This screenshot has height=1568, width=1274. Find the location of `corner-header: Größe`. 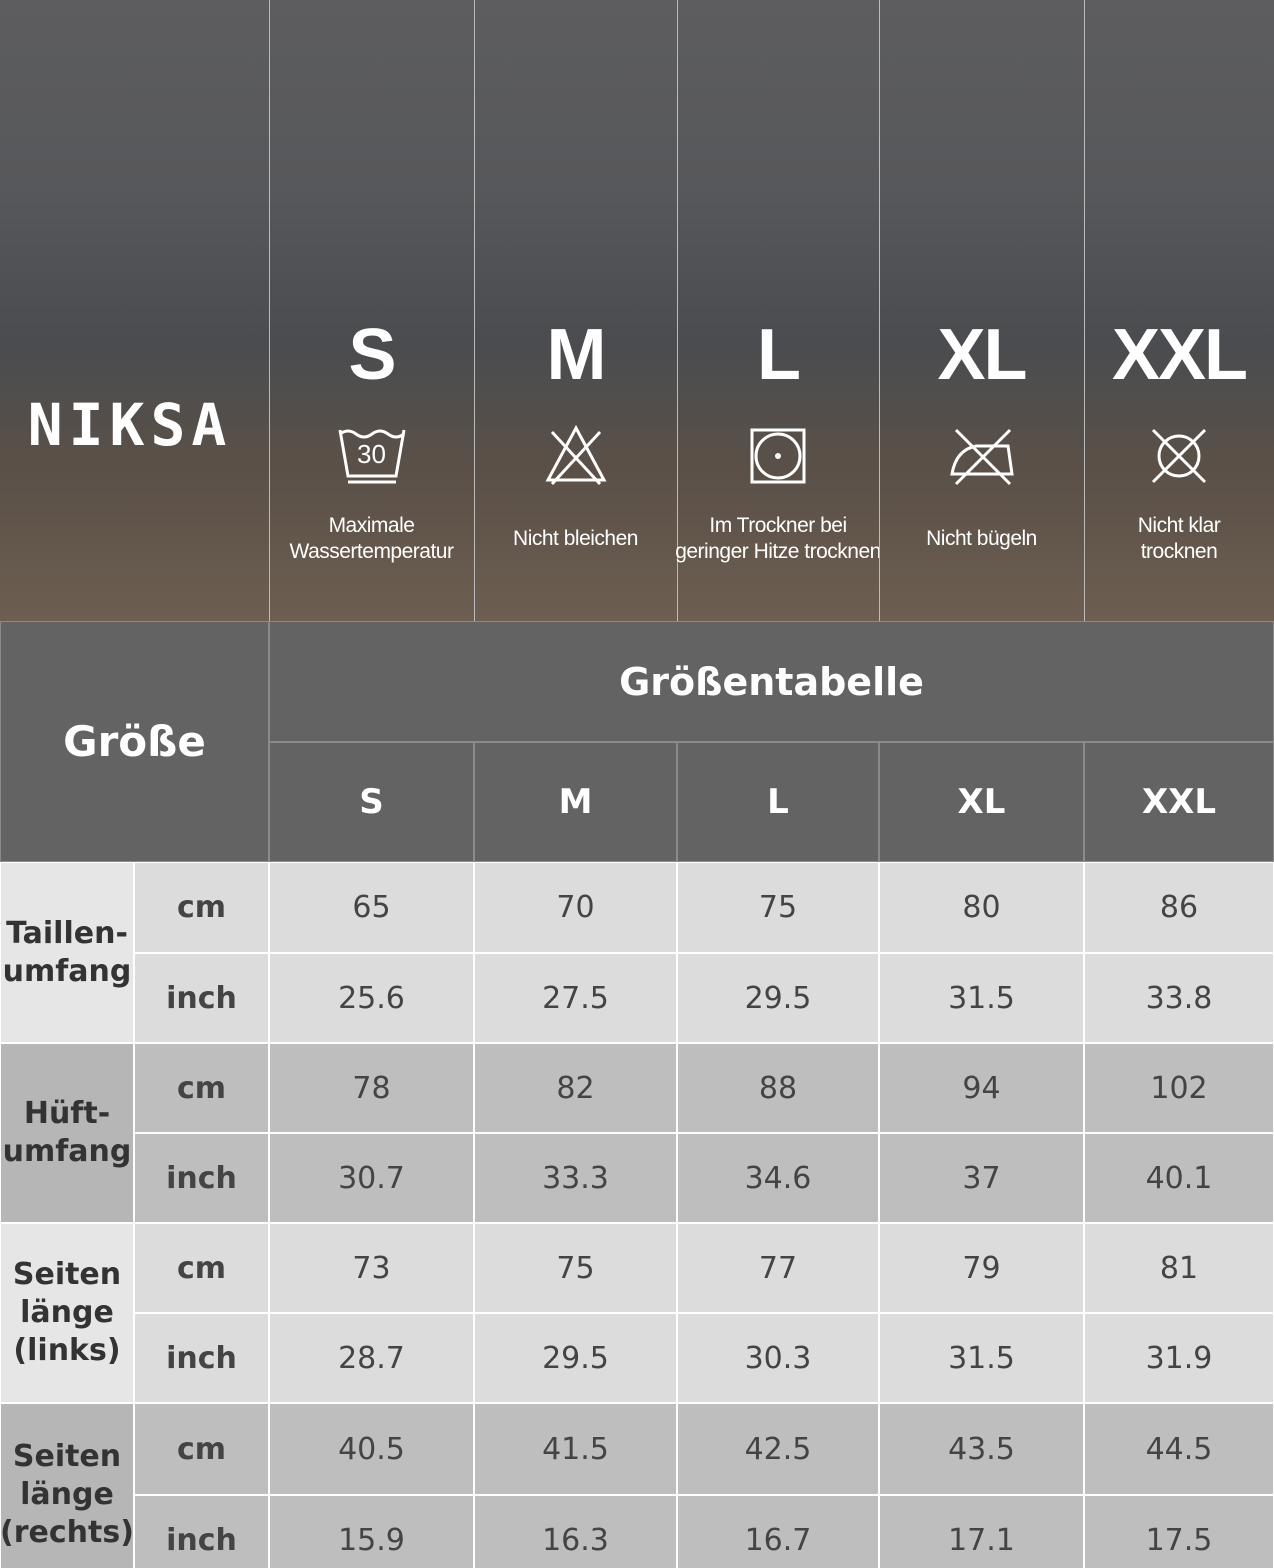

corner-header: Größe is located at coordinates (134, 741).